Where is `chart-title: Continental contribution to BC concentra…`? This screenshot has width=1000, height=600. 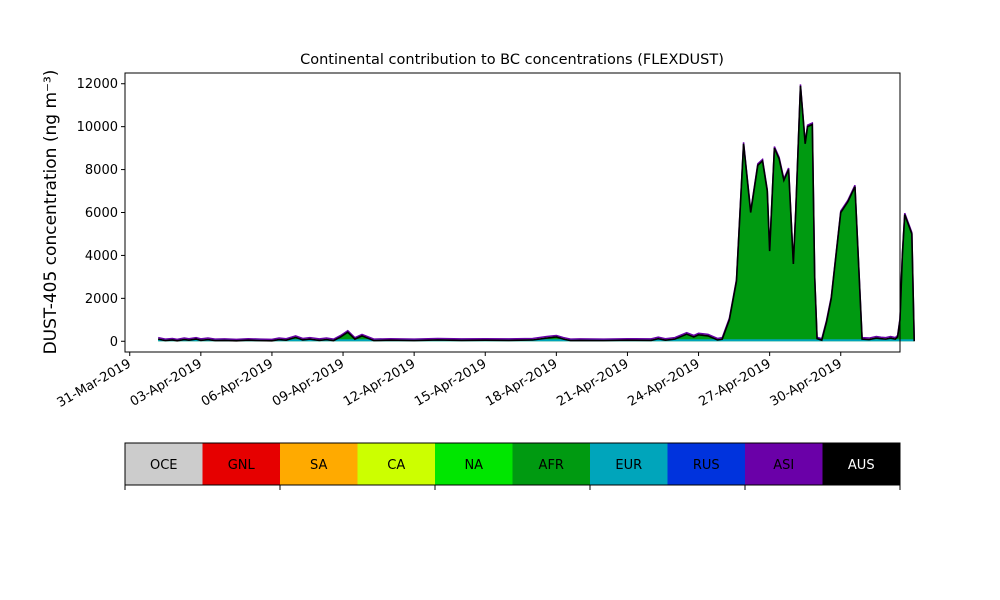
chart-title: Continental contribution to BC concentra… is located at coordinates (512, 60).